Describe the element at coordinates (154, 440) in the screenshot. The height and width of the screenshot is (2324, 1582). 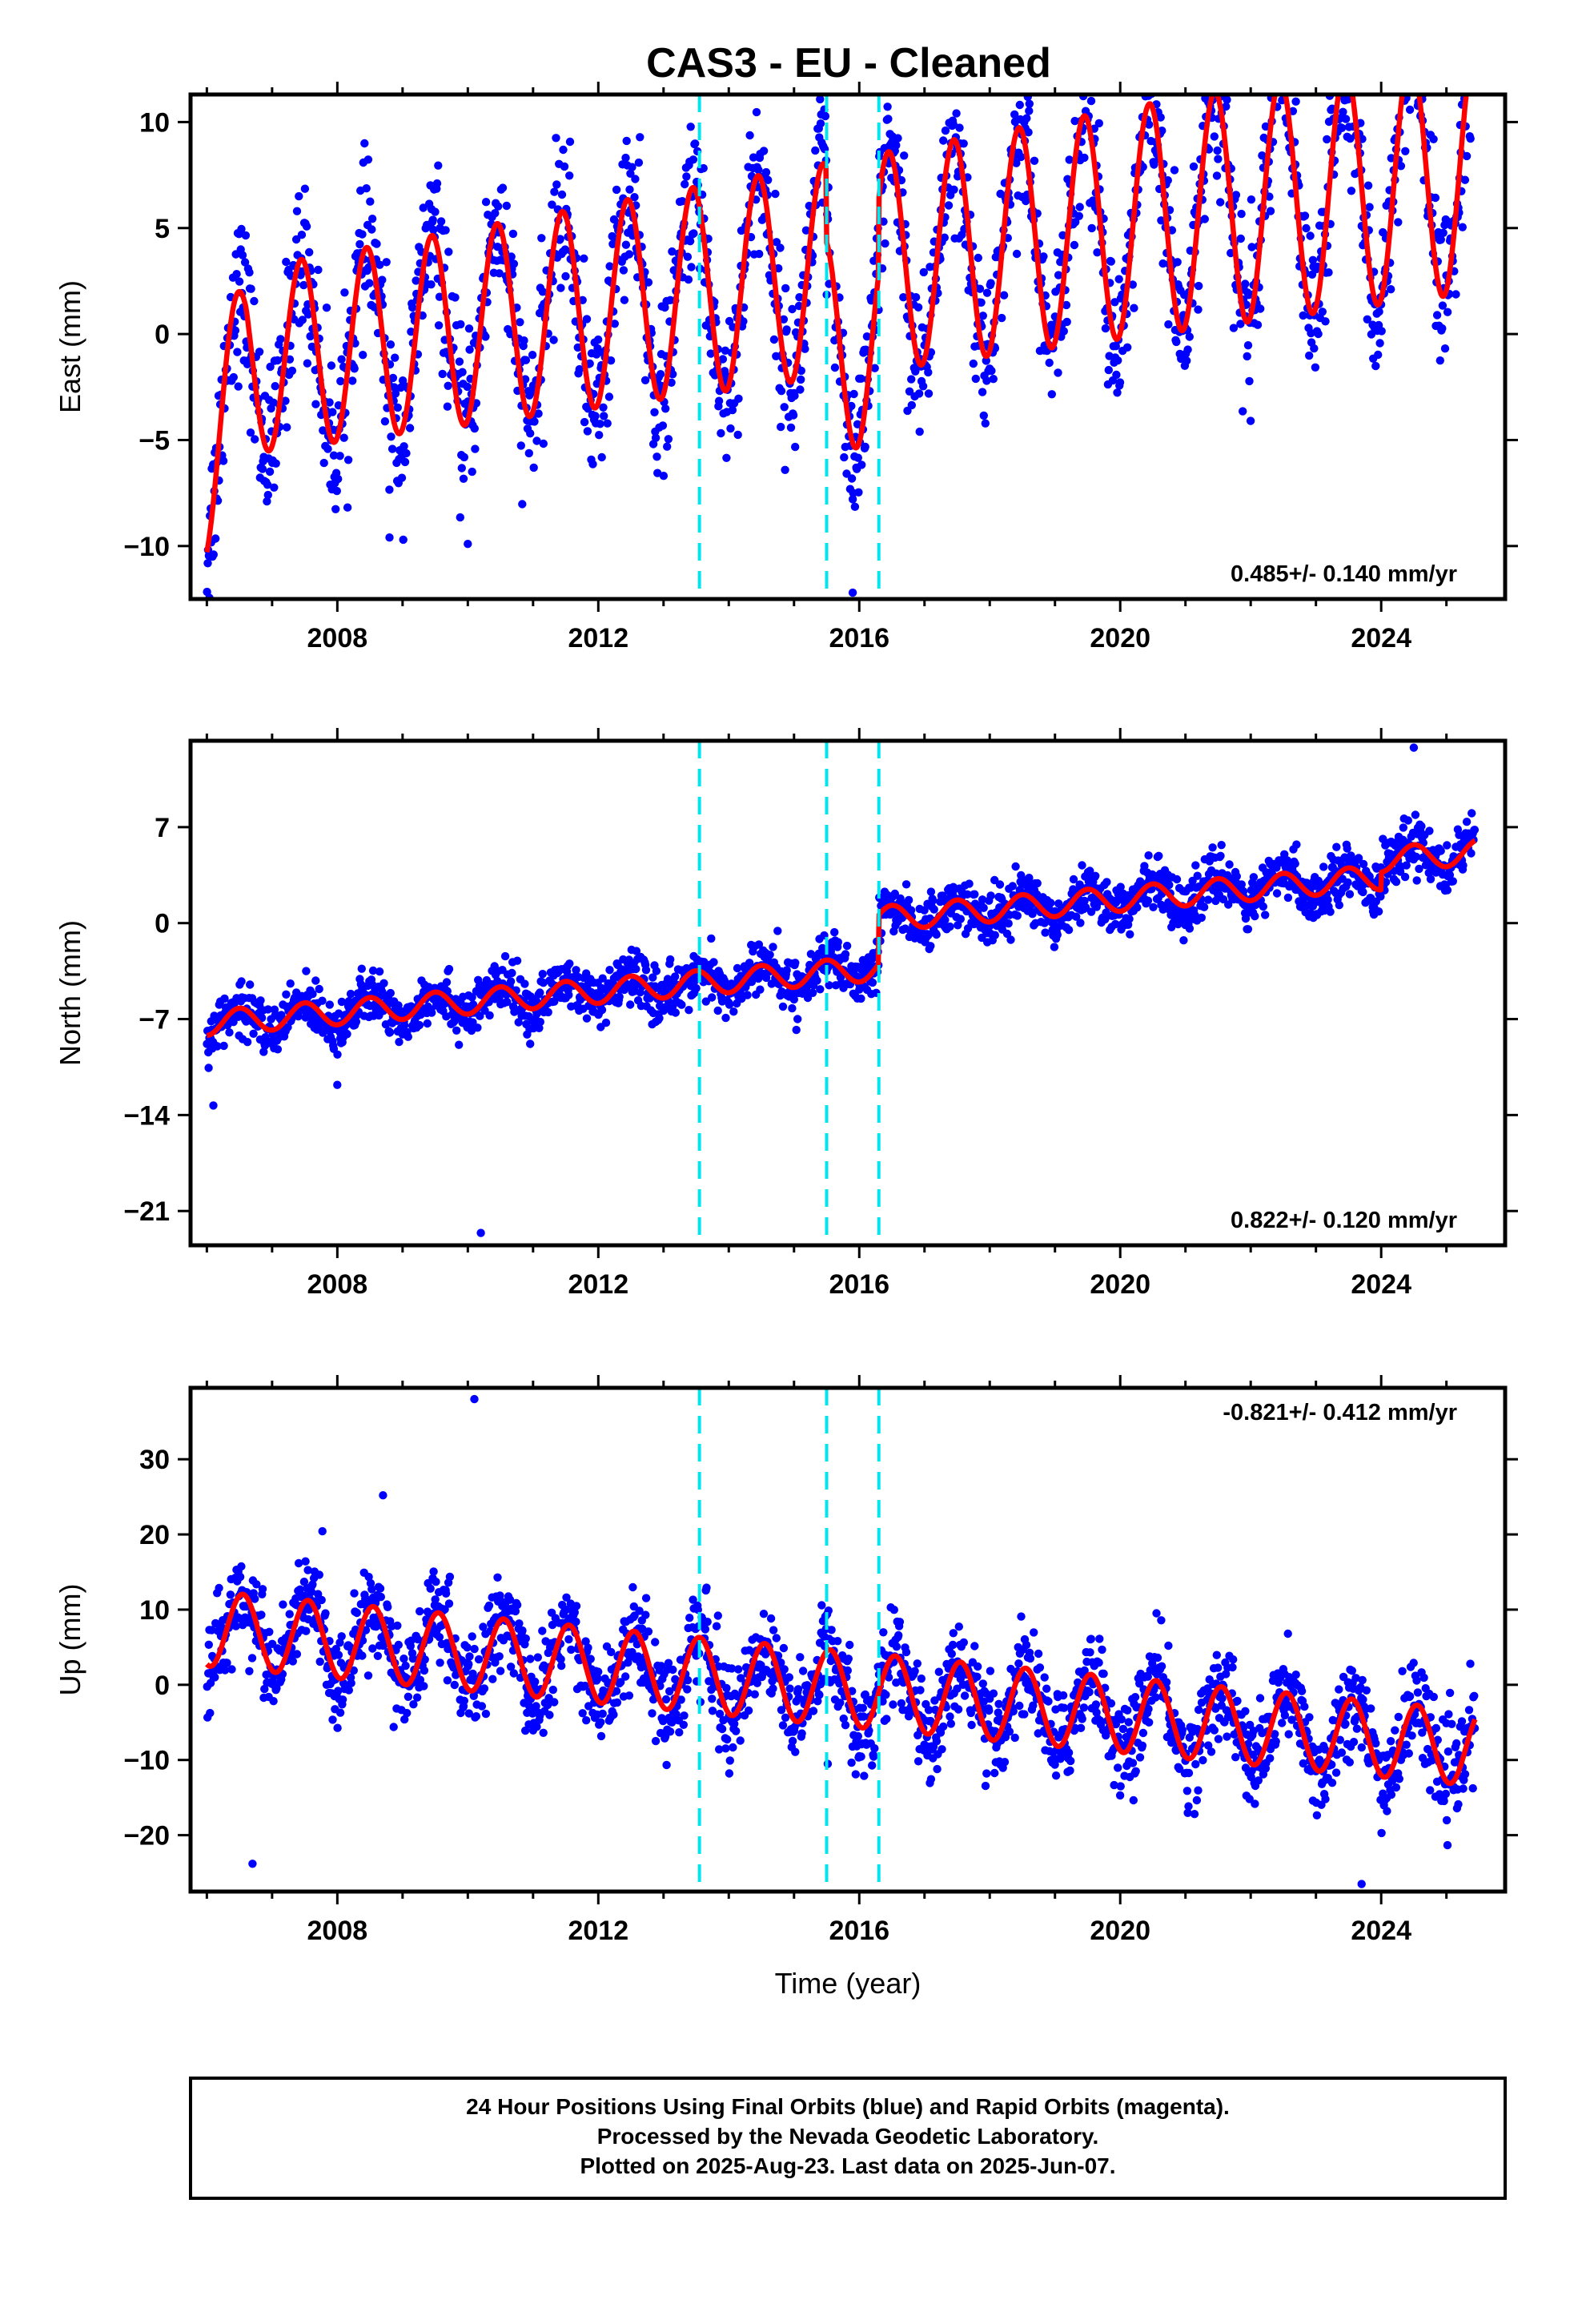
I see `y-tick-label: −5` at that location.